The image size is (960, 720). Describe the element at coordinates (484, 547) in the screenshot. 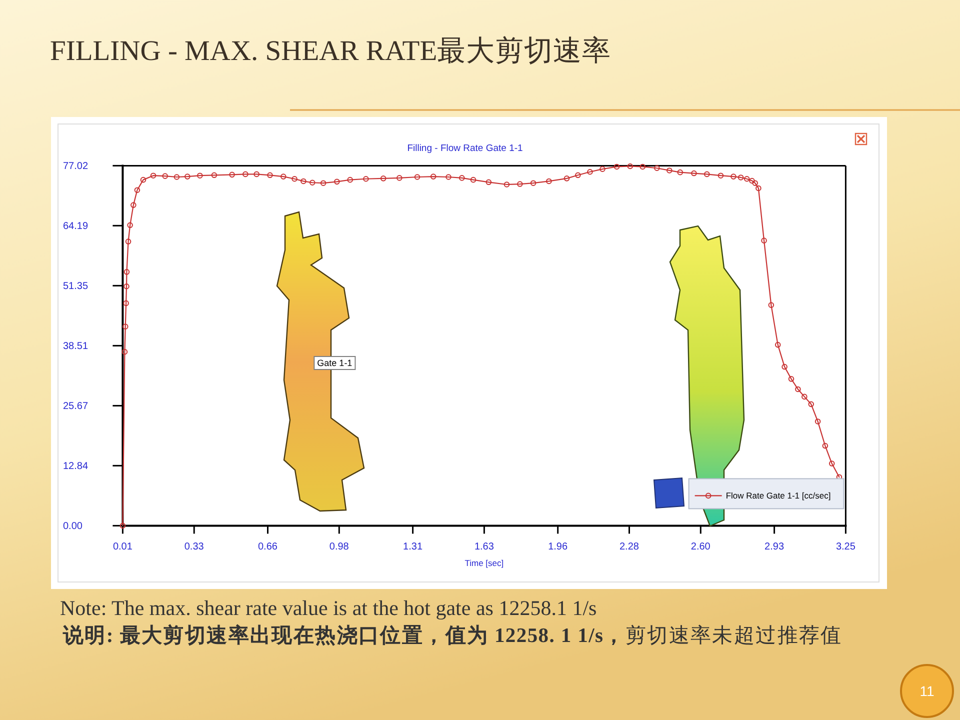

I see `x-tick-label: 1.63` at that location.